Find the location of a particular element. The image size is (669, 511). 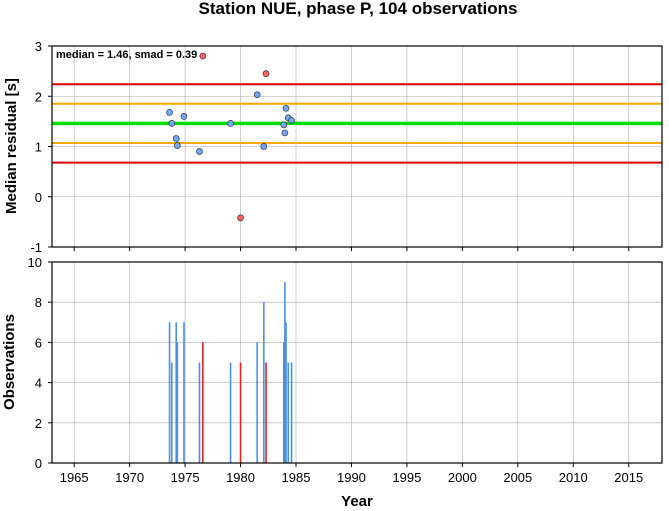

observations-y-tick-label: 10 is located at coordinates (35, 262).